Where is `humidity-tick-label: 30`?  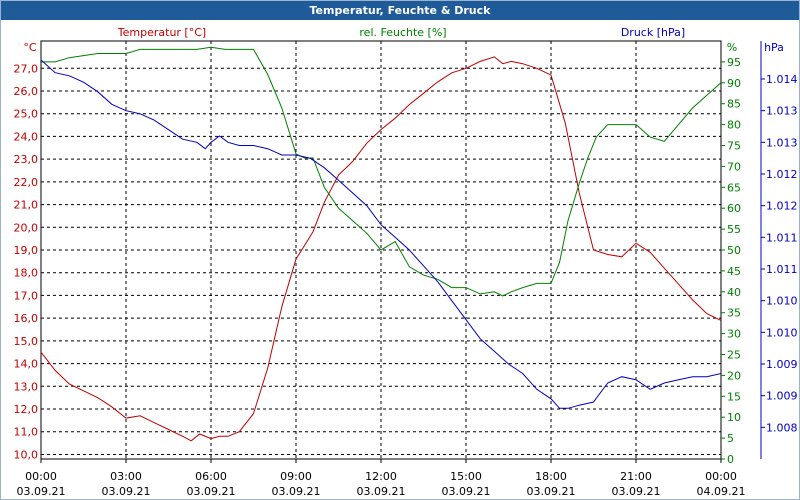
humidity-tick-label: 30 is located at coordinates (734, 334).